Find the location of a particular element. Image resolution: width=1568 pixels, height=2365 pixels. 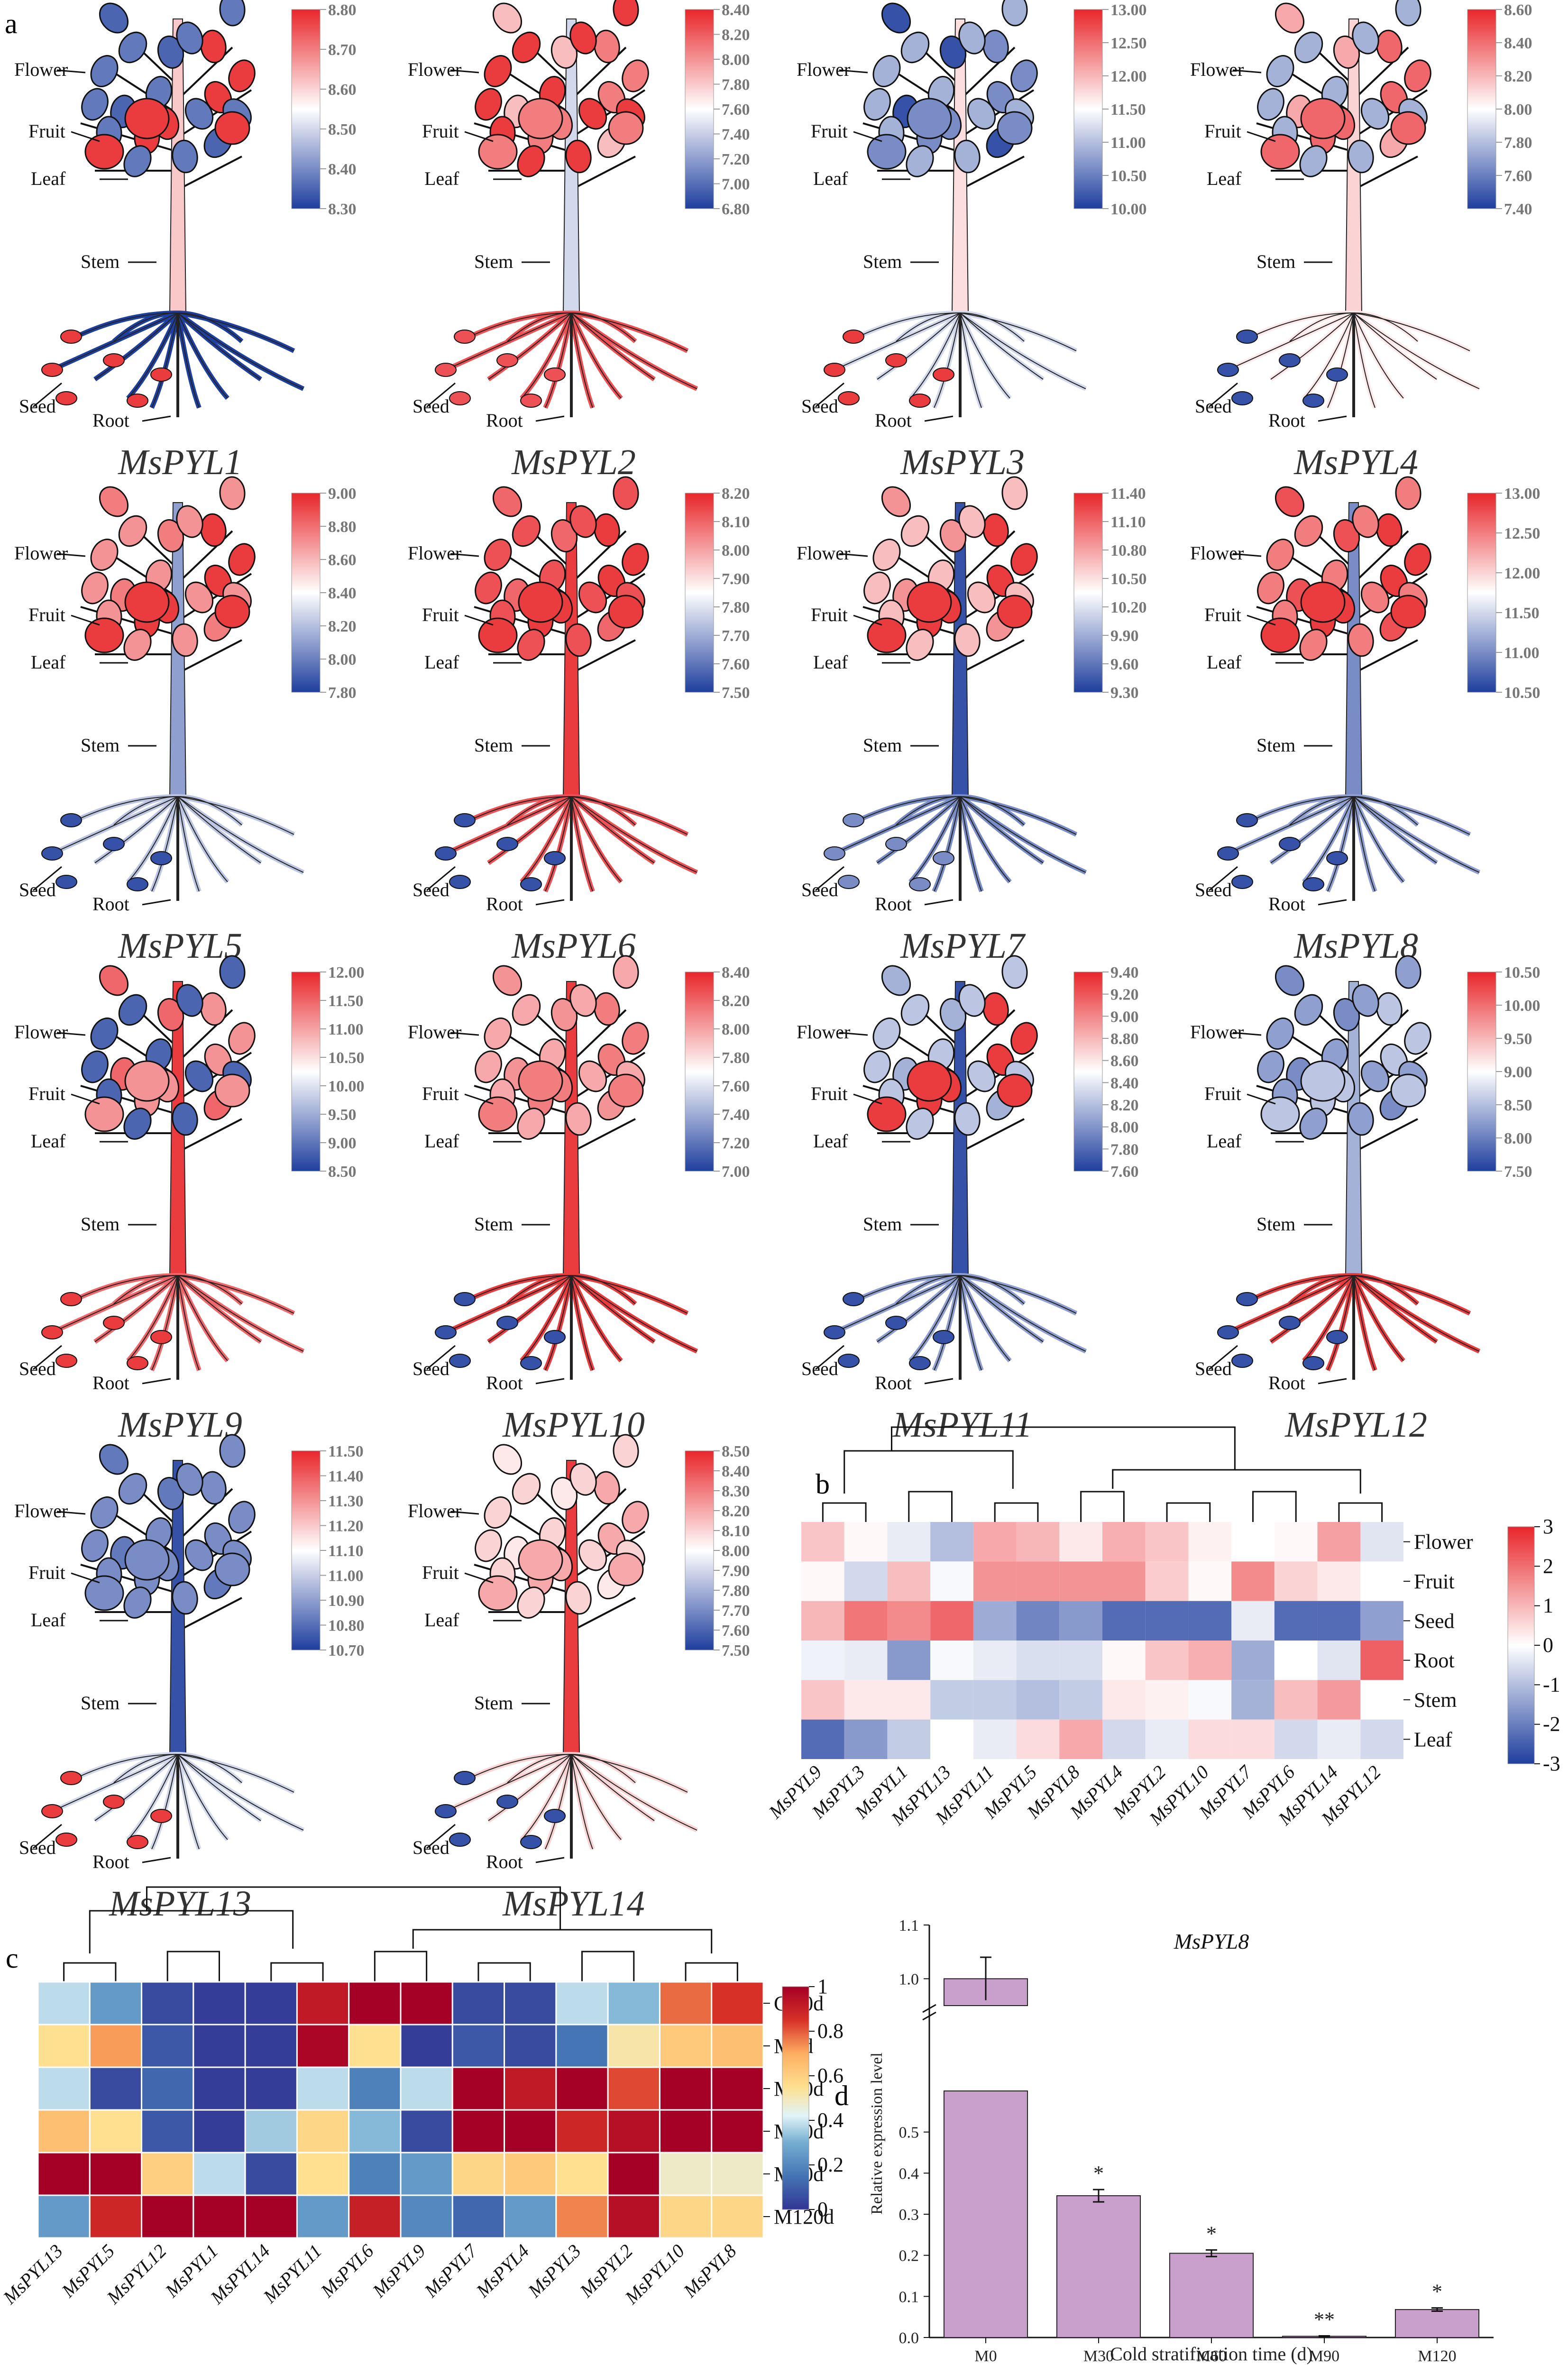

colorbar-tick-label: 8.20 is located at coordinates (736, 1511).